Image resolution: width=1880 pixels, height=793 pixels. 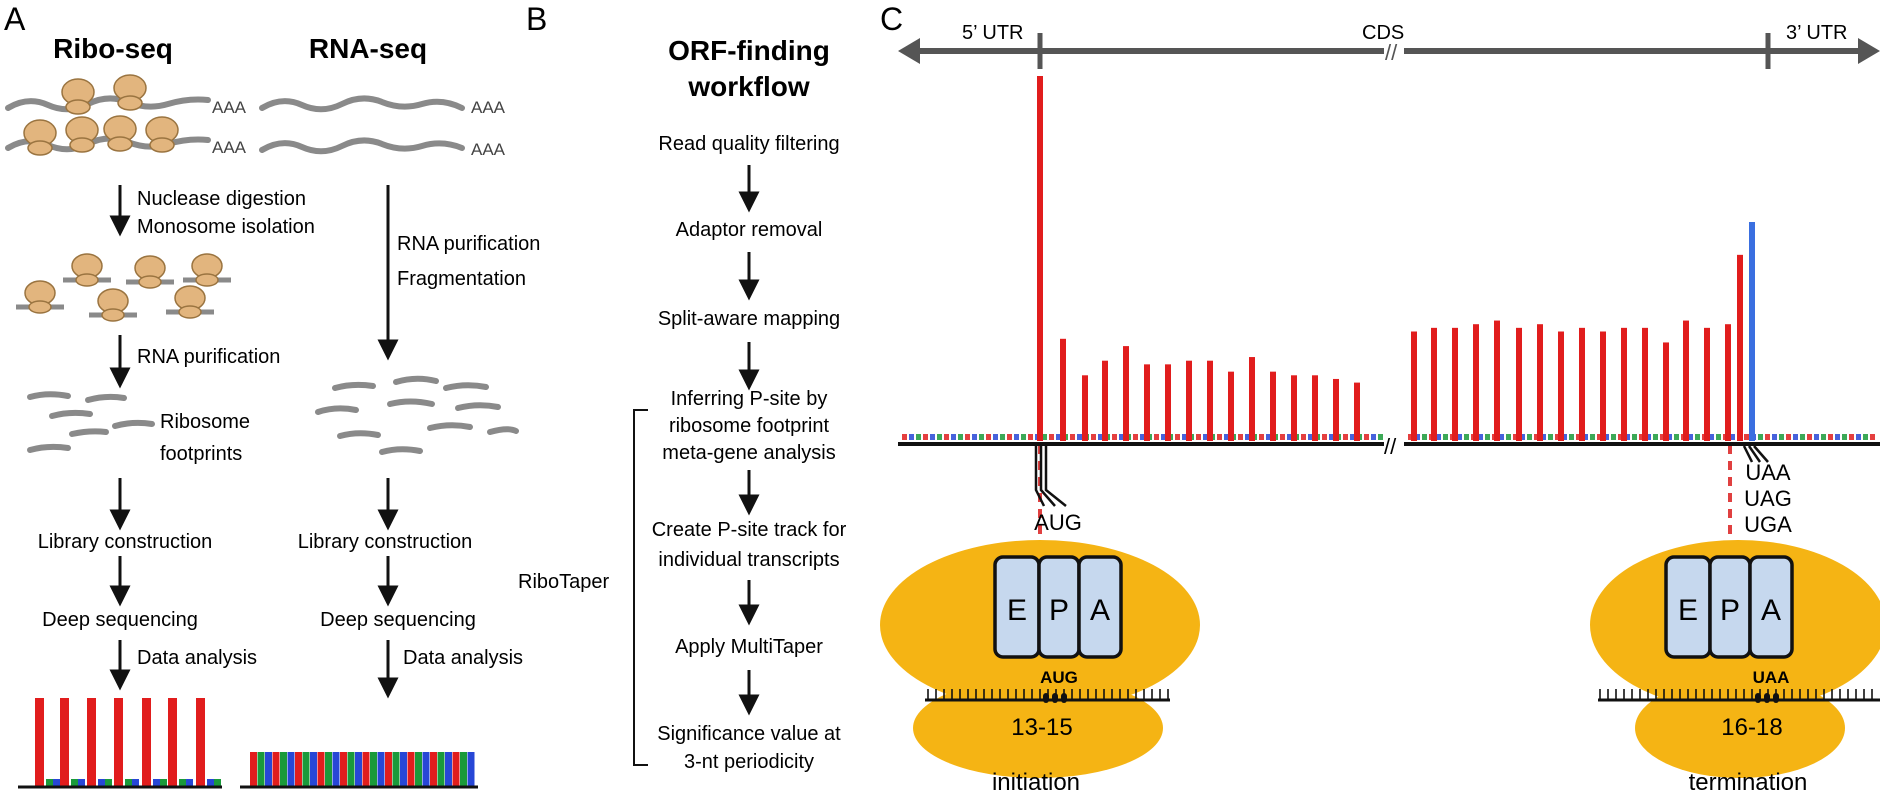 What do you see at coordinates (749, 319) in the screenshot?
I see `workflow-step: Split-aware mapping` at bounding box center [749, 319].